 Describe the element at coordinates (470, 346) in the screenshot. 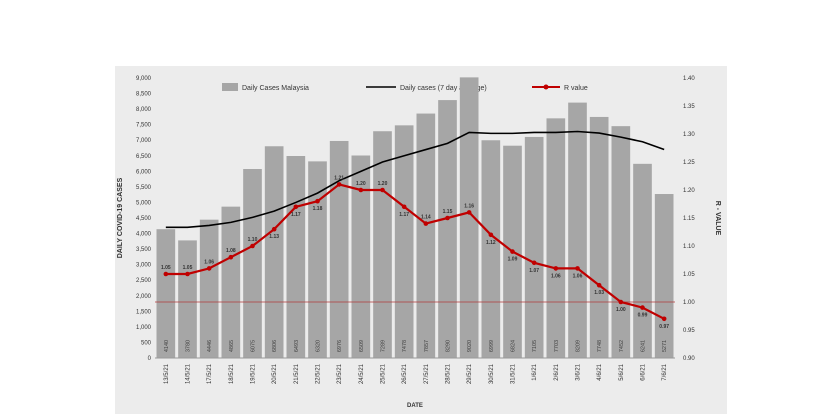

I see `bar-data-label: 9020` at that location.